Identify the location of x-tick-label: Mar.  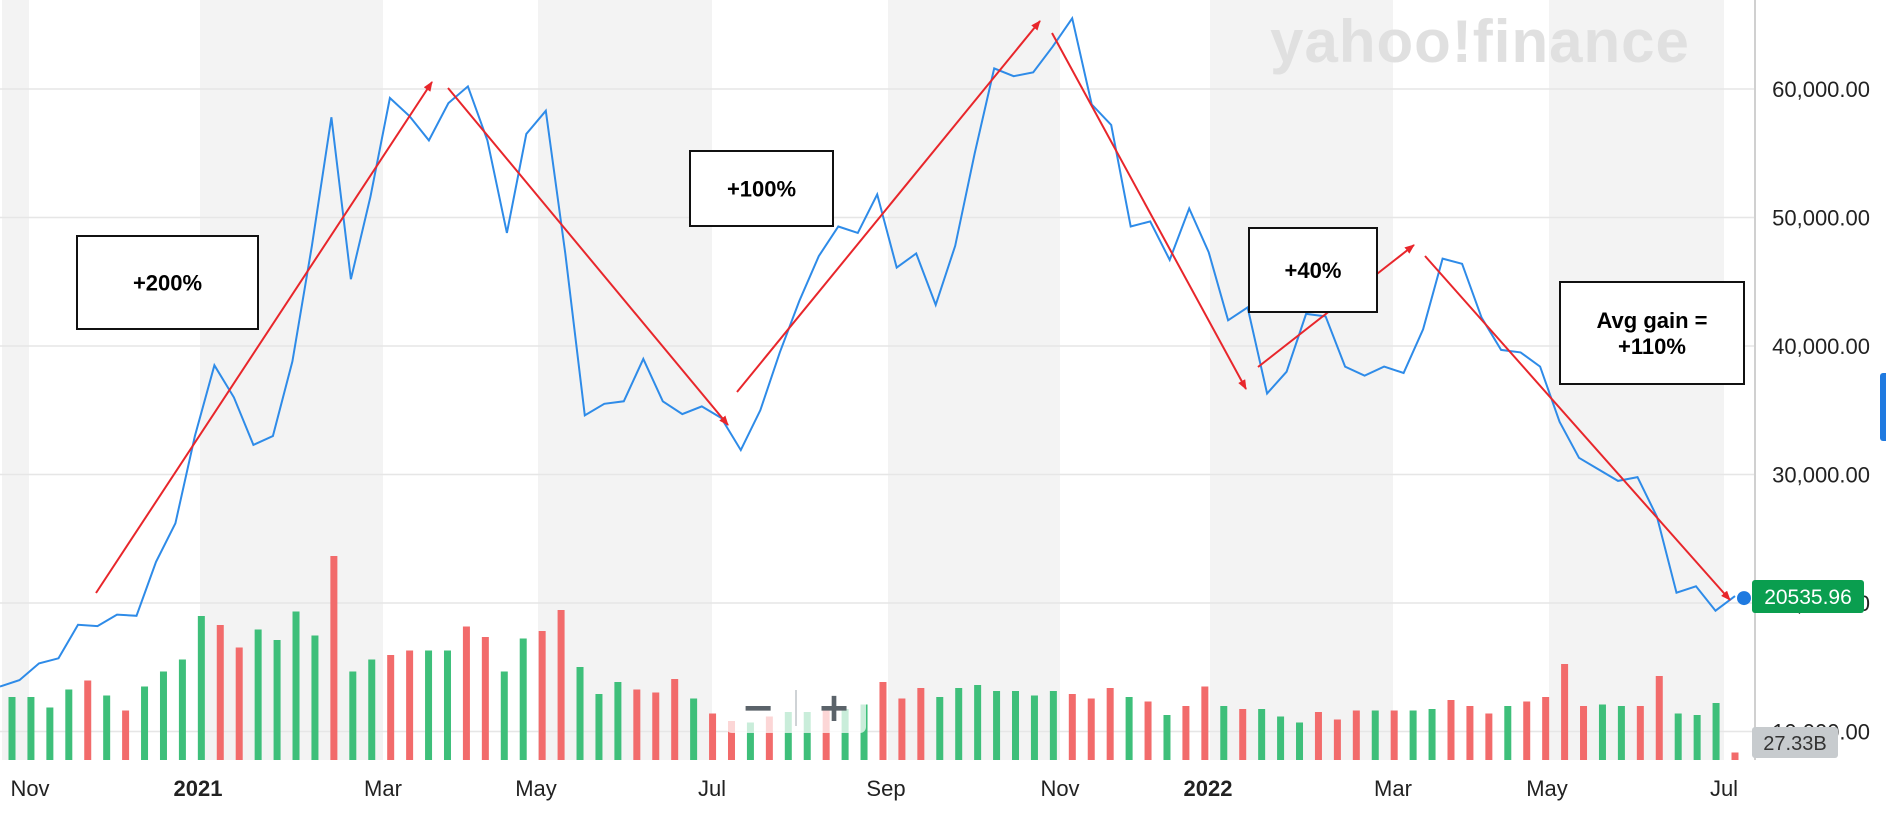
(383, 788).